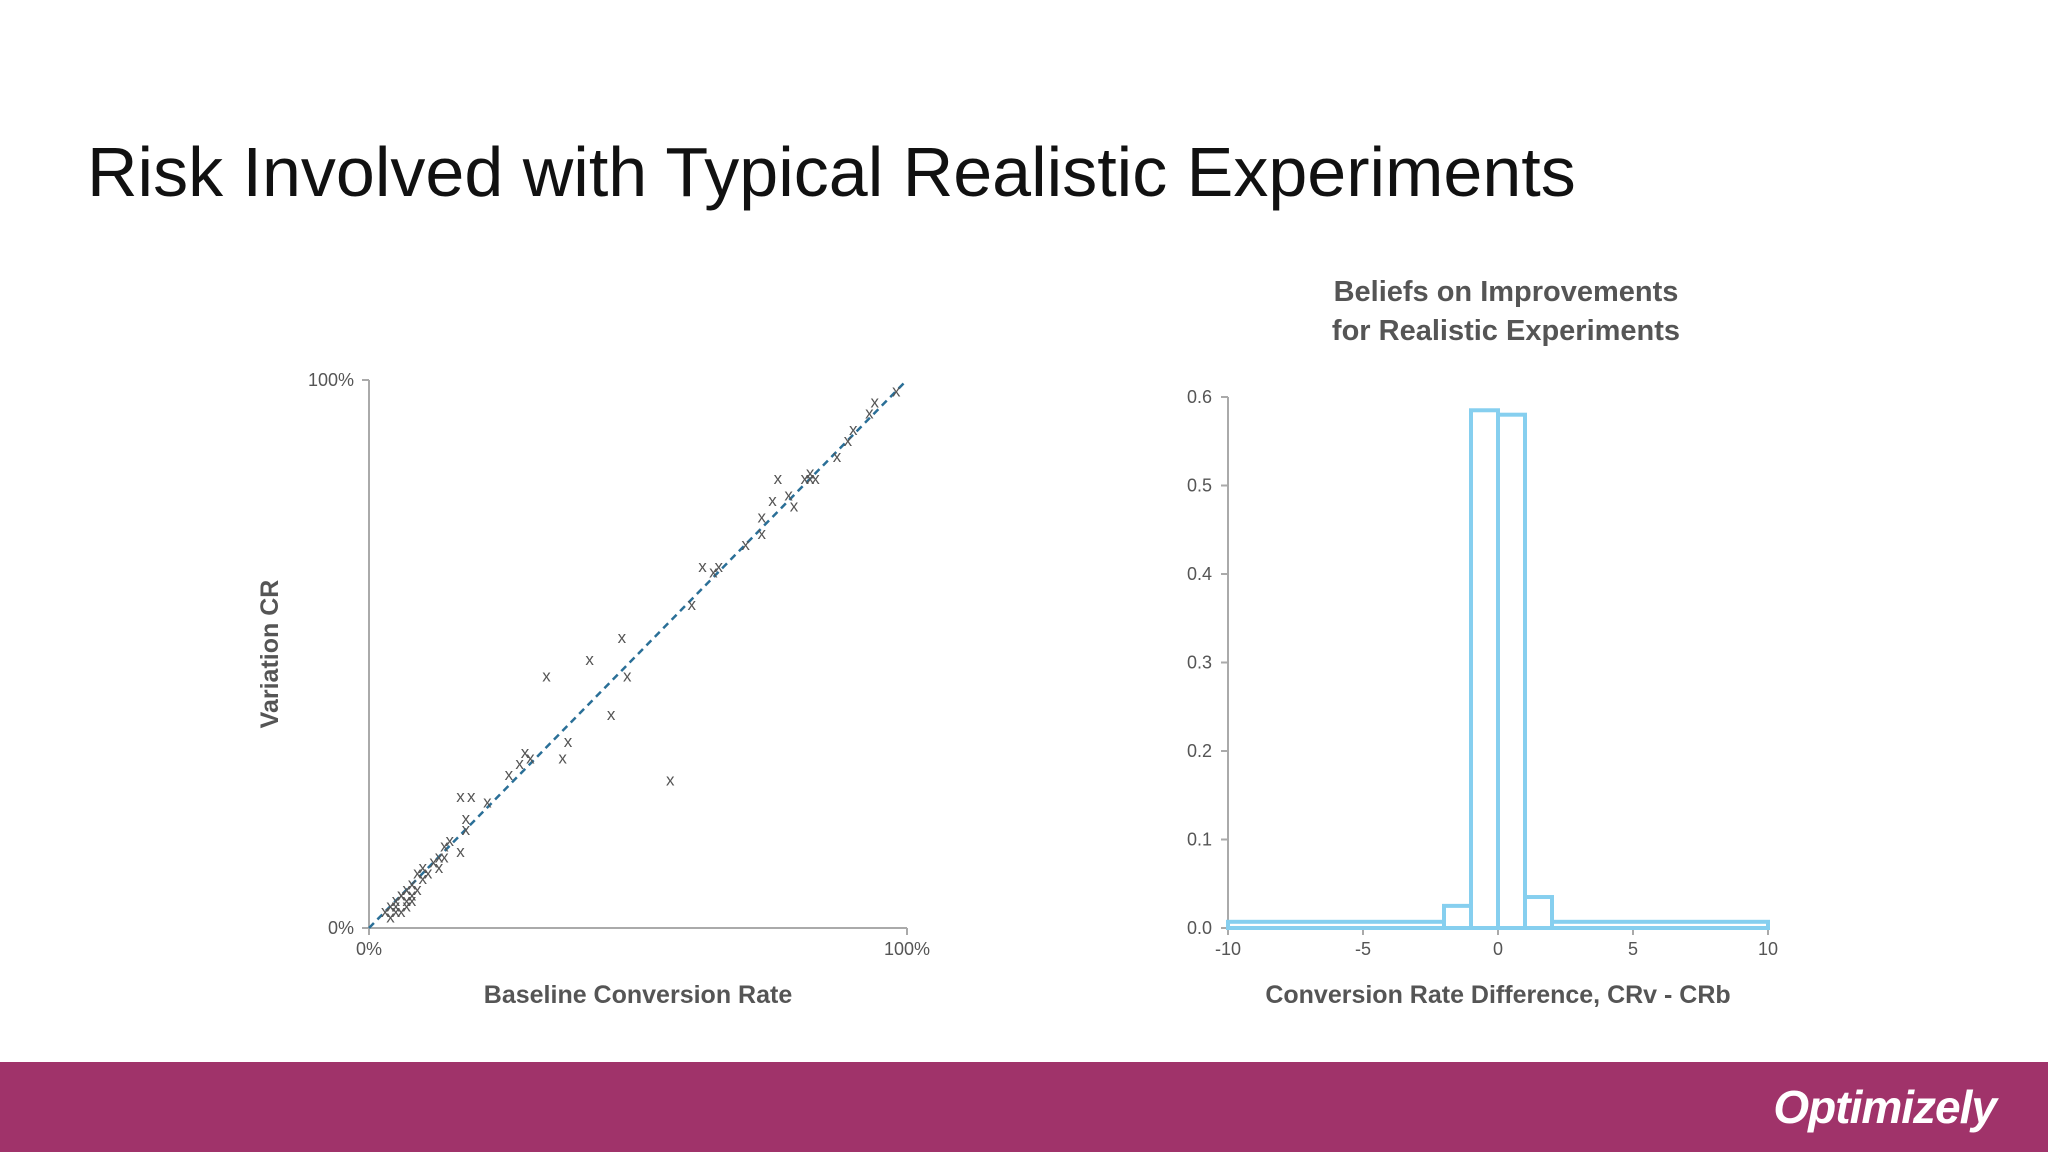 The image size is (2048, 1152). Describe the element at coordinates (1768, 949) in the screenshot. I see `x-tick-label: 10` at that location.